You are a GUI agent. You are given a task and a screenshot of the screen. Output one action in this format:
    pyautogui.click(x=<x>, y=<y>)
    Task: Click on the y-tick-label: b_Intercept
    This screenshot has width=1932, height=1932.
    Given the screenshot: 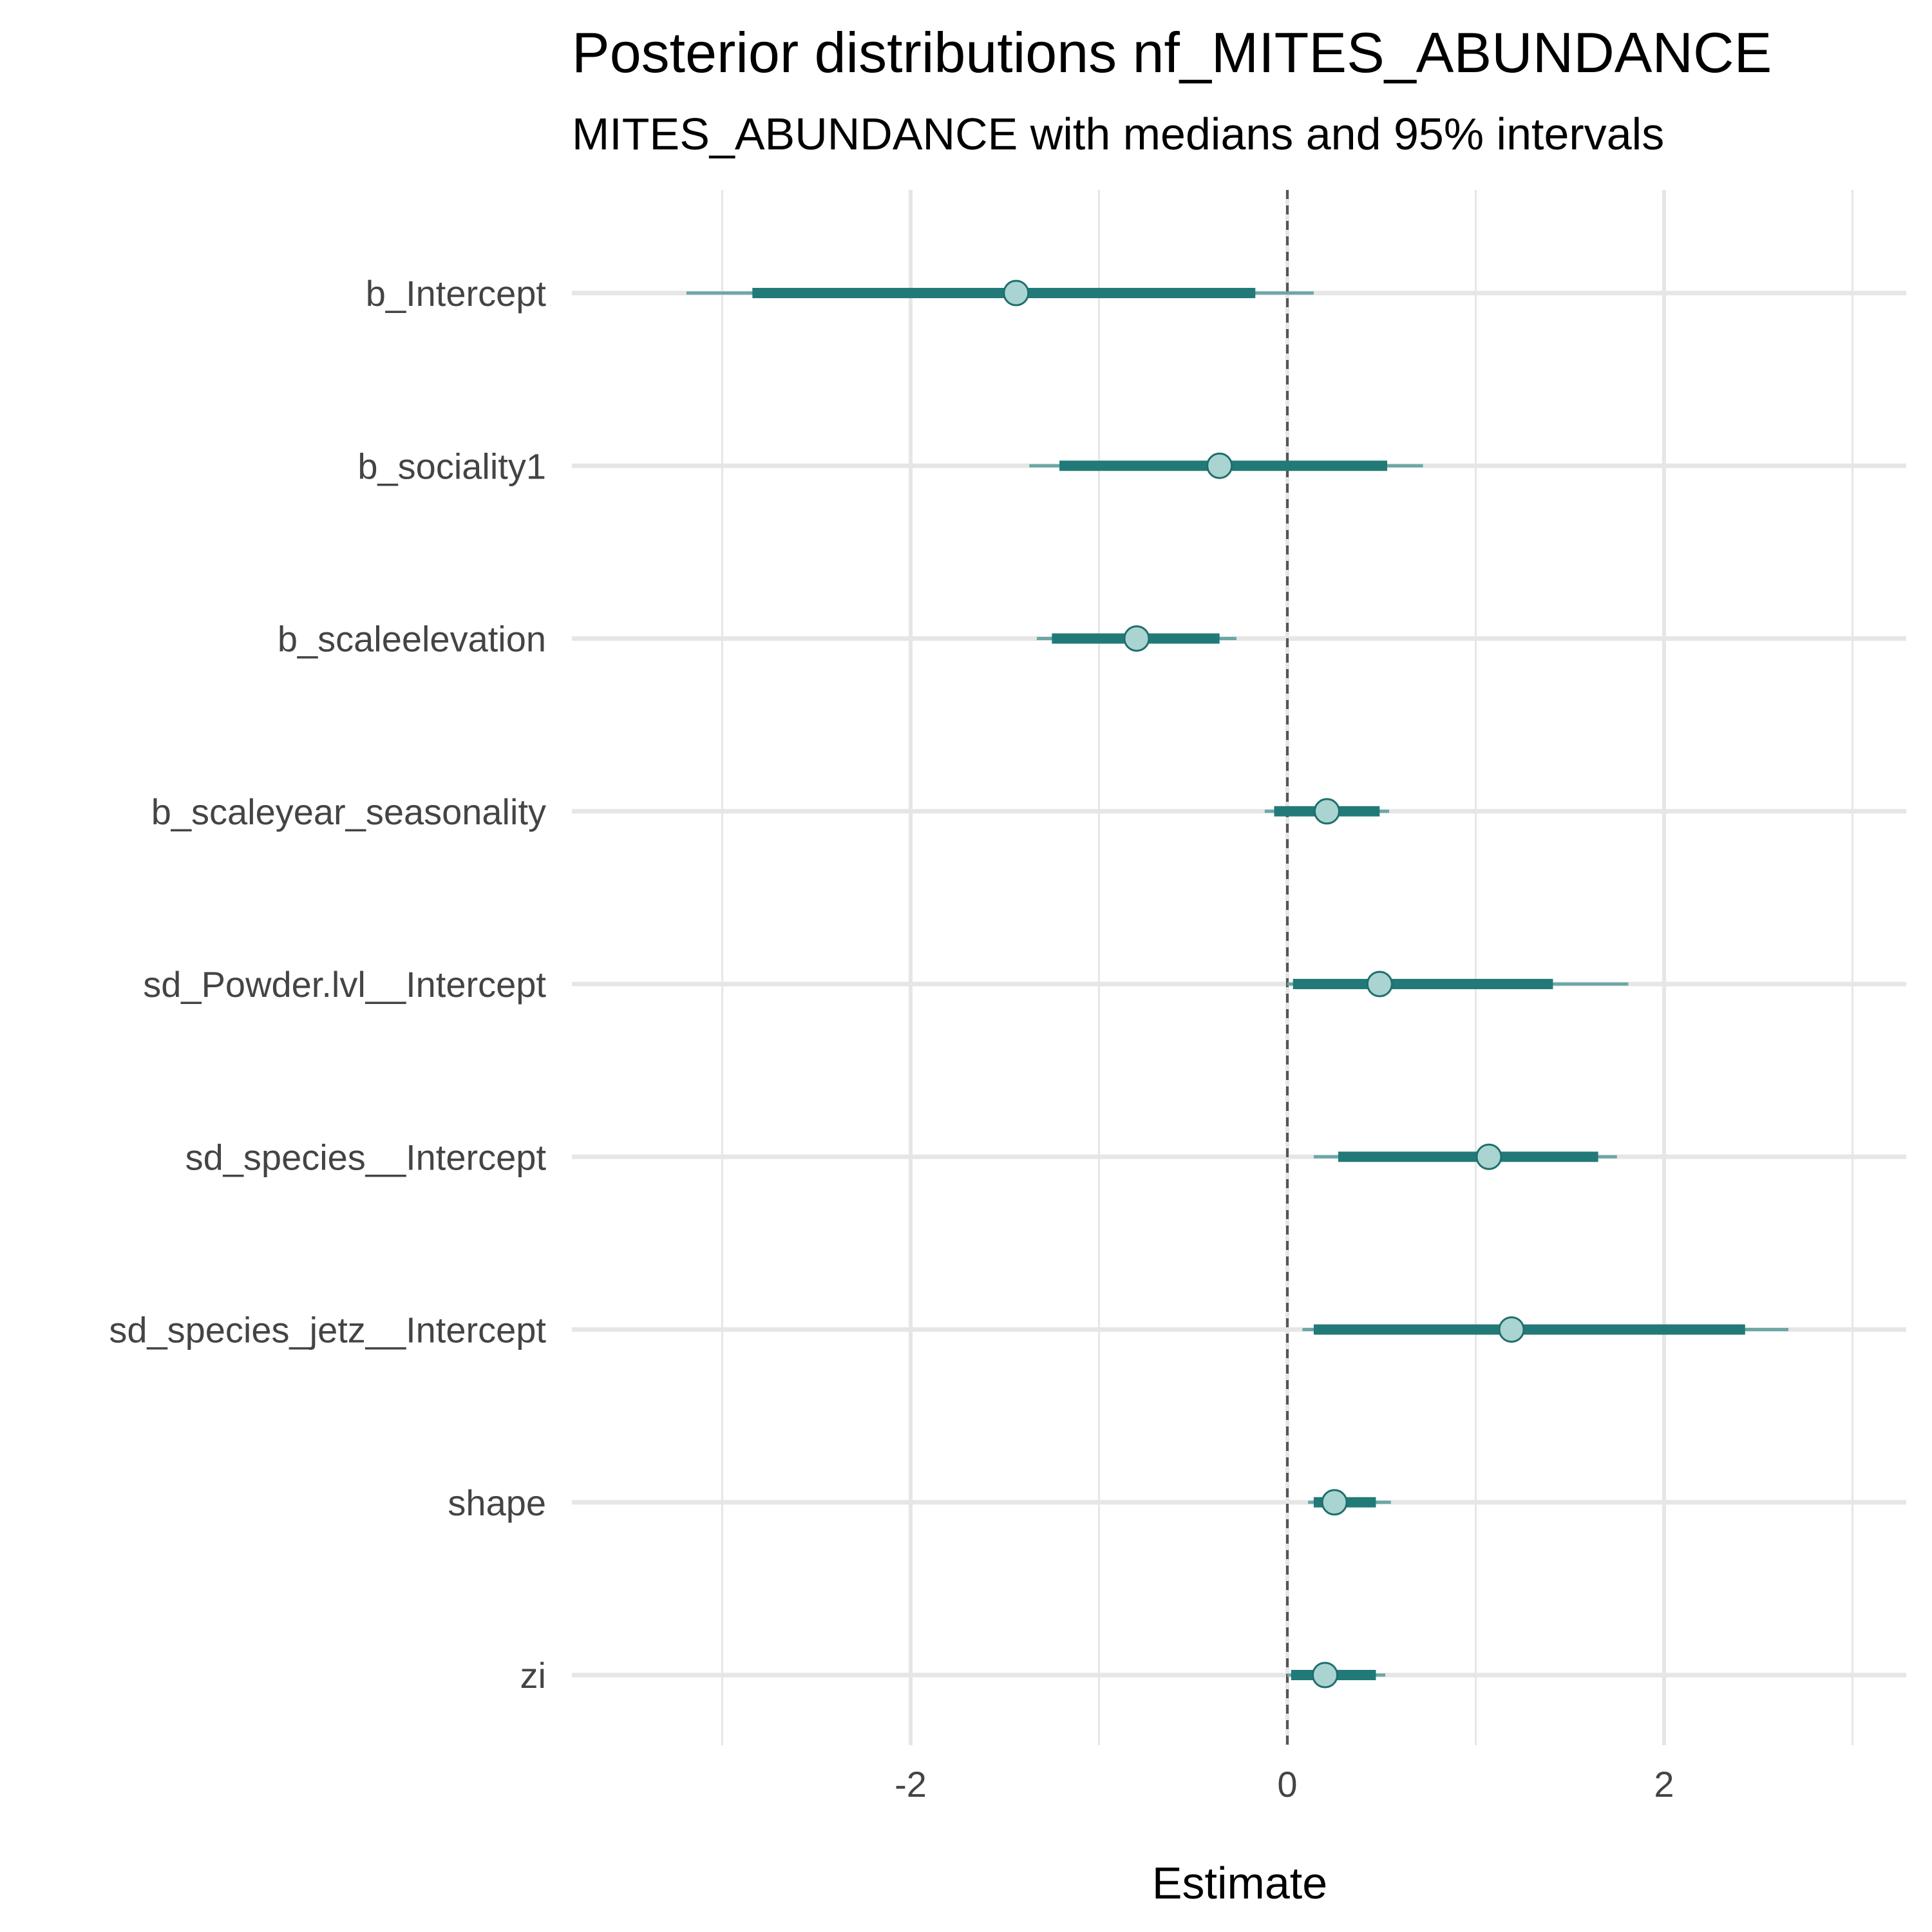 What is the action you would take?
    pyautogui.click(x=457, y=293)
    